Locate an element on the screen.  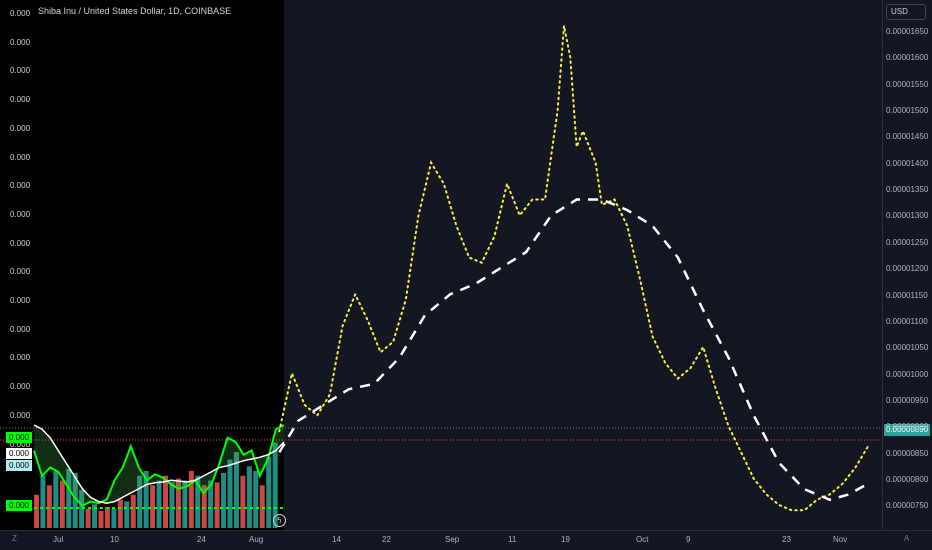
currency-button: USD is located at coordinates (906, 12).